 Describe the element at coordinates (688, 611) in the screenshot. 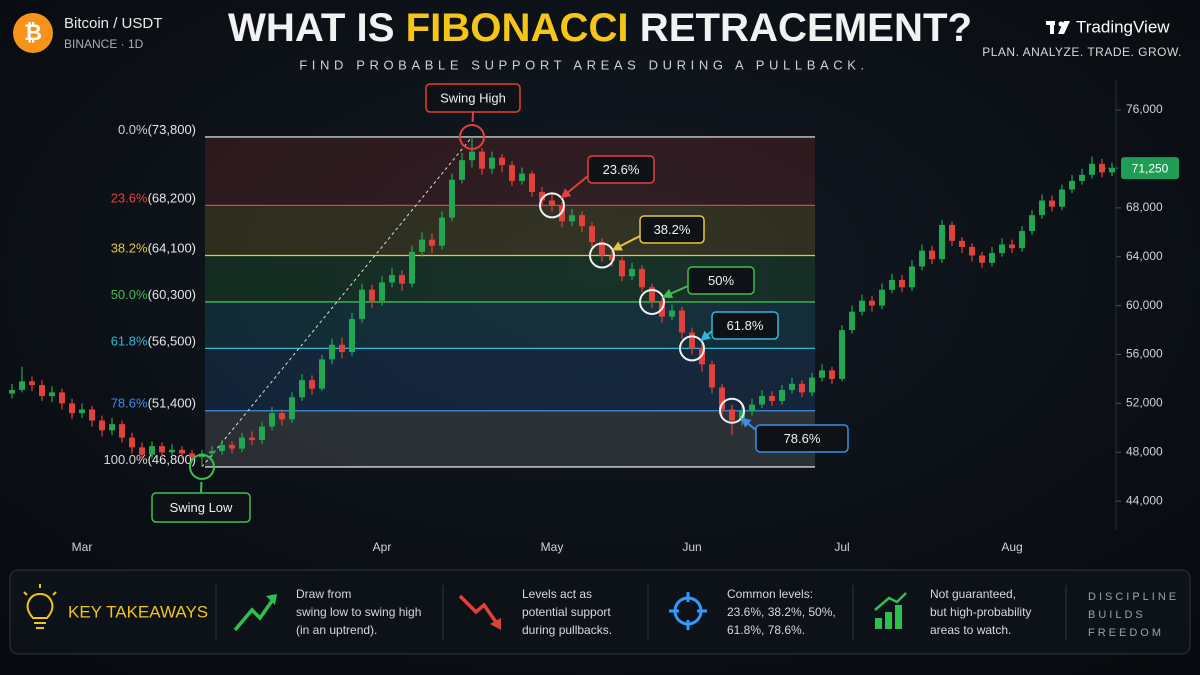

I see `crosshair-icon` at that location.